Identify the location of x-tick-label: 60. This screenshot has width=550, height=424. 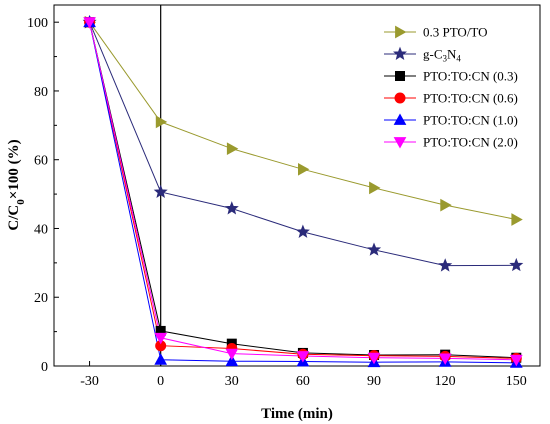
(303, 381).